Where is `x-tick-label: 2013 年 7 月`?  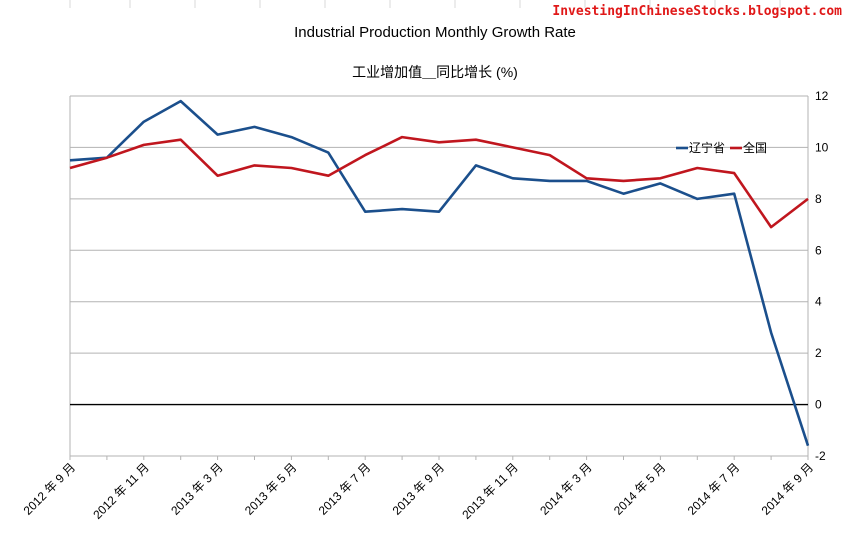
x-tick-label: 2013 年 7 月 is located at coordinates (345, 489).